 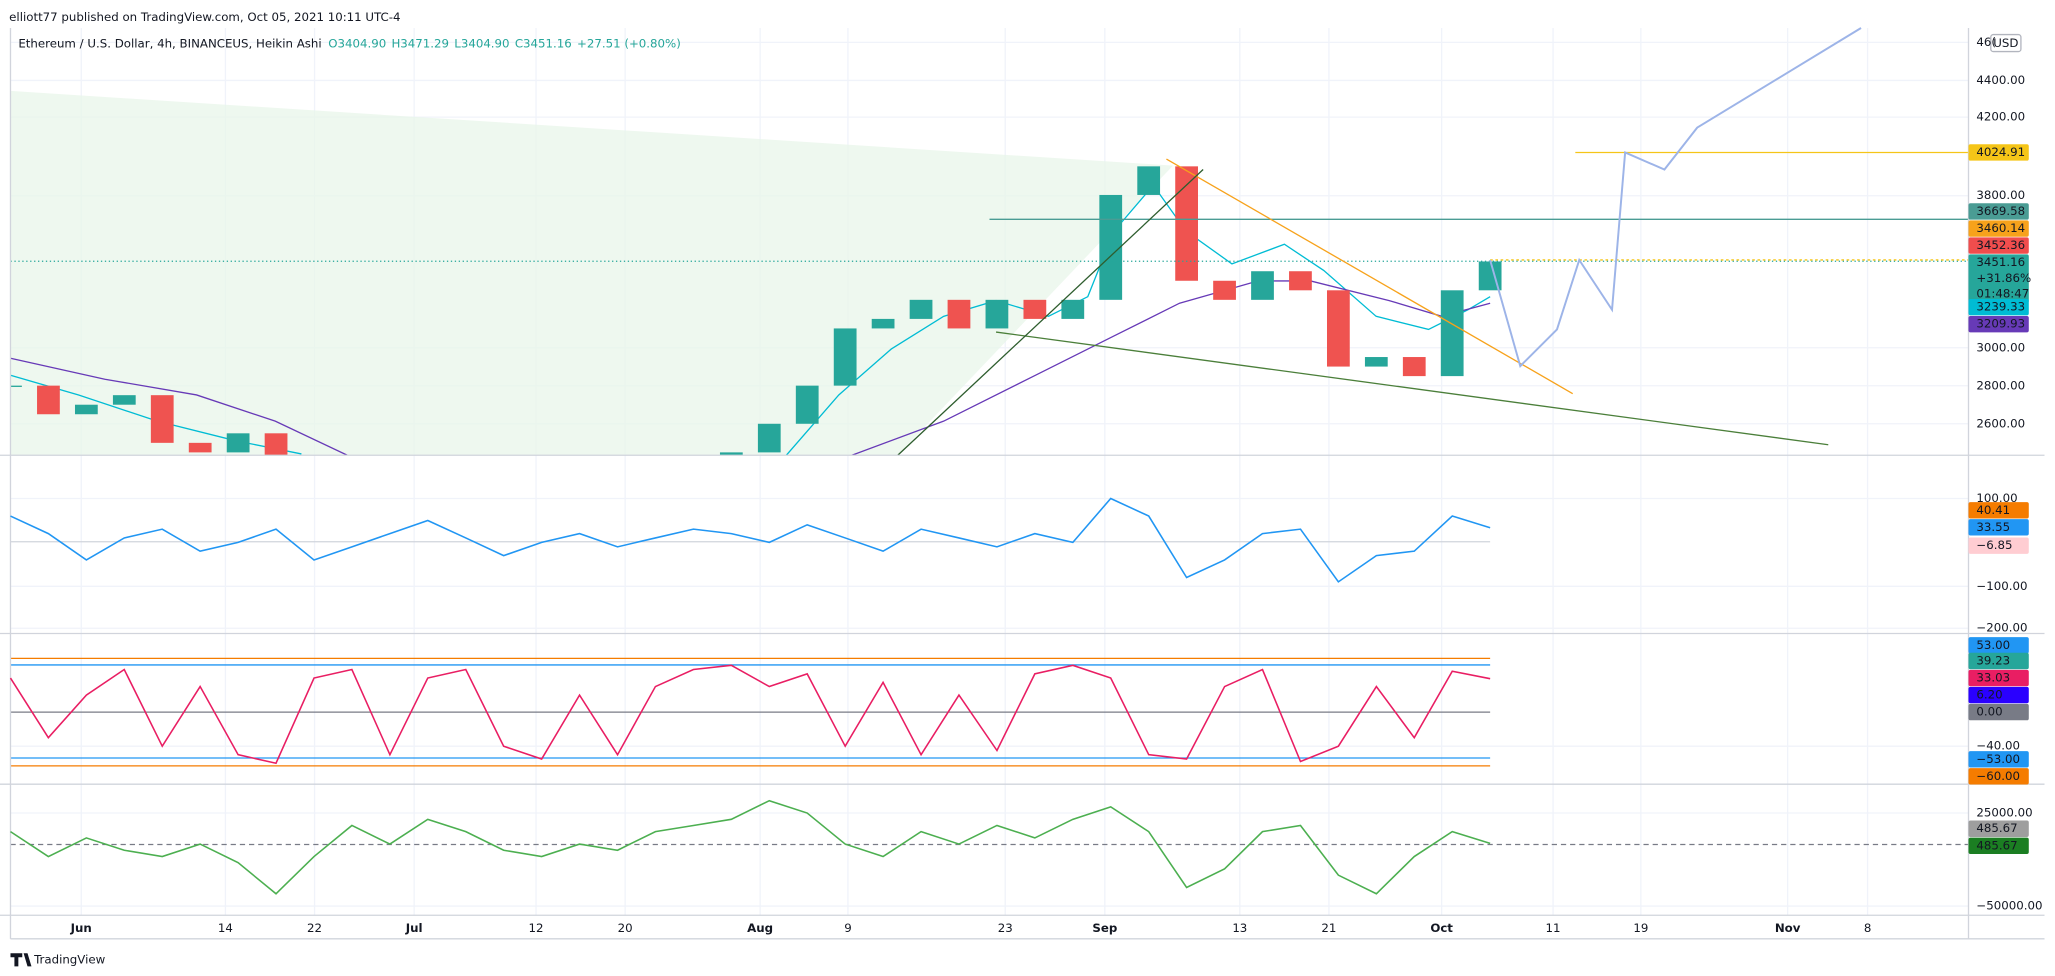 What do you see at coordinates (2002, 294) in the screenshot?
I see `price-tag-label: 01:48:47` at bounding box center [2002, 294].